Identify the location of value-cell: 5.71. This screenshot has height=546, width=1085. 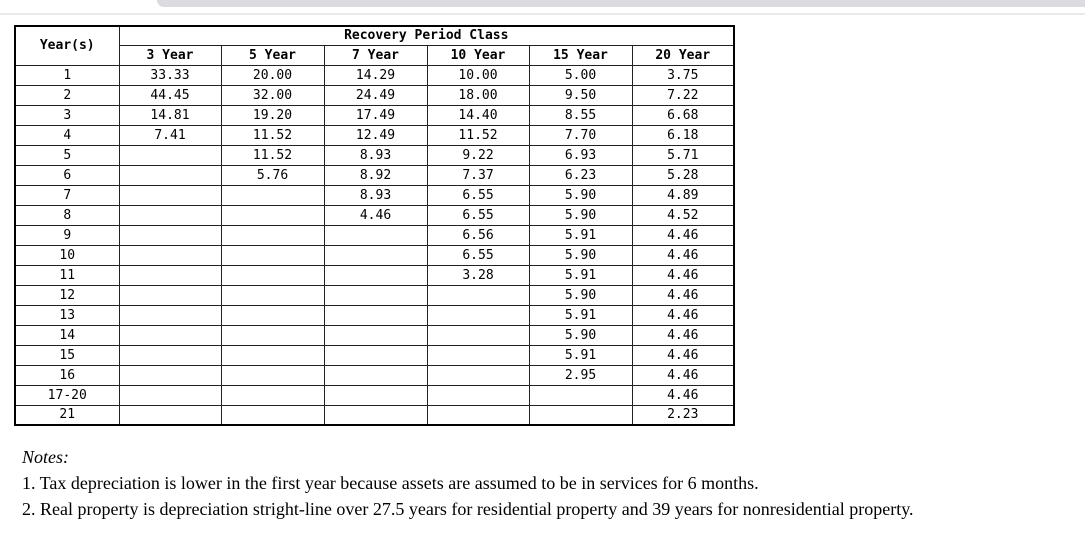
(683, 155).